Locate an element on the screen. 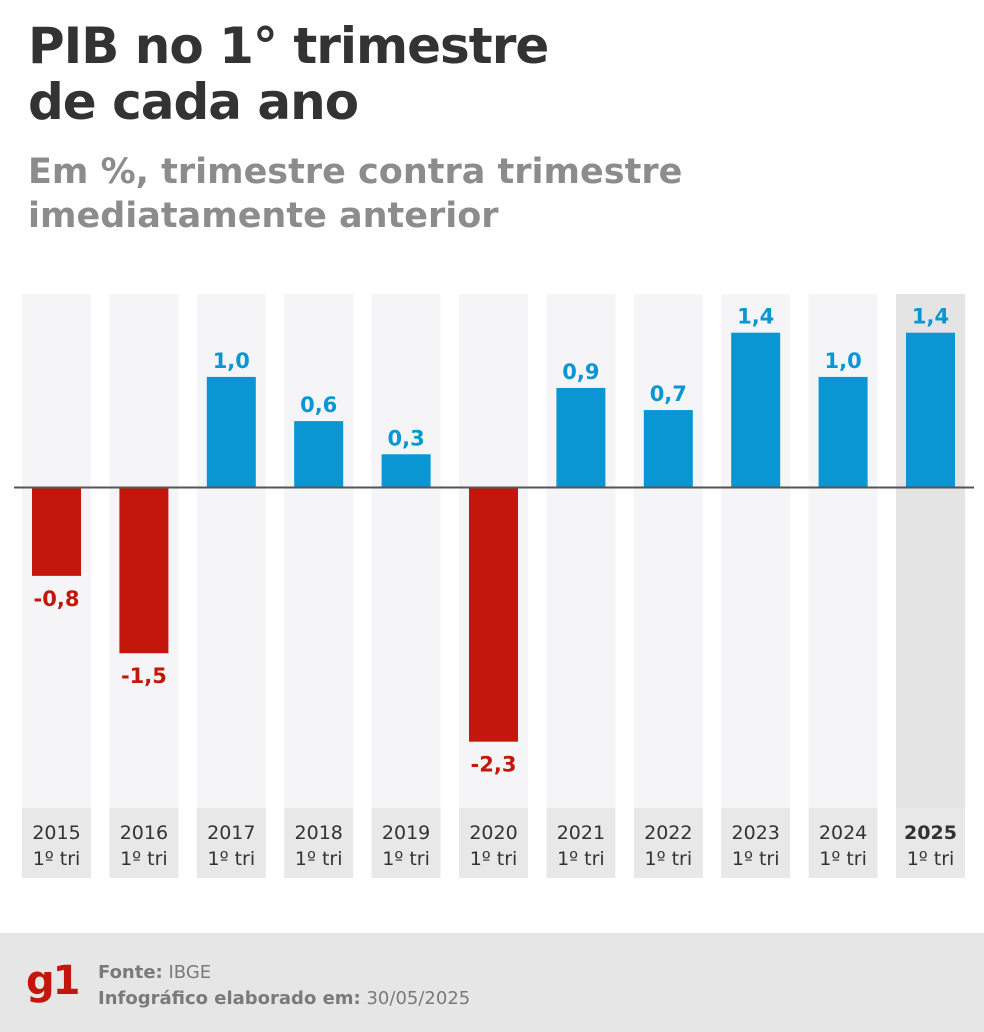 This screenshot has height=1032, width=984. x-tick-year: 2016 is located at coordinates (144, 833).